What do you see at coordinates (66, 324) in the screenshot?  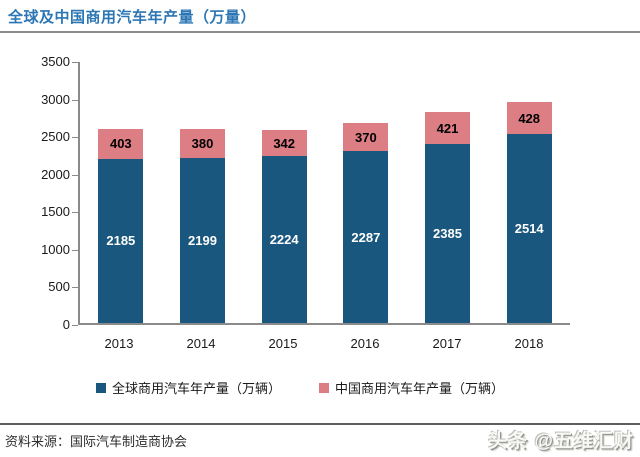 I see `y-tick-label: 0` at bounding box center [66, 324].